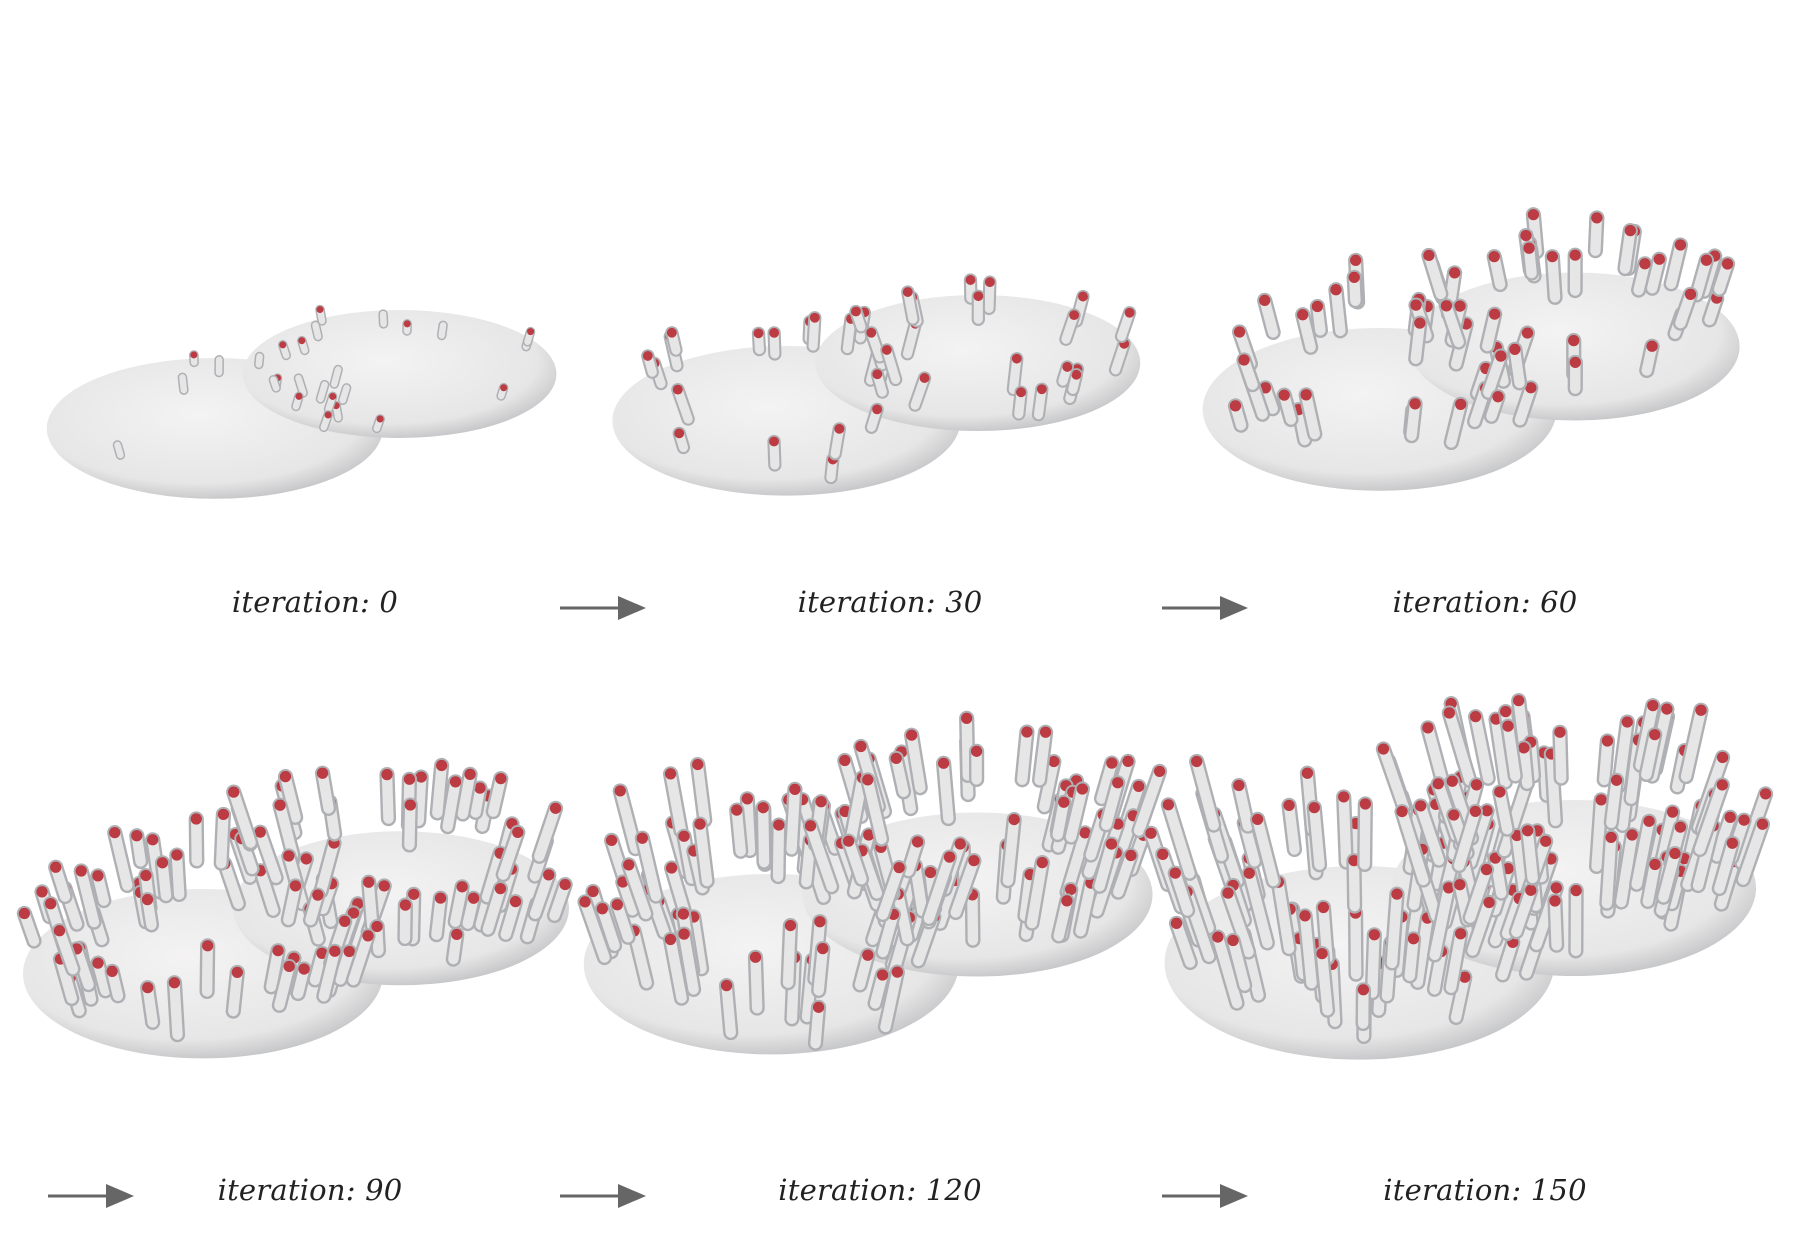 The width and height of the screenshot is (1800, 1246). Describe the element at coordinates (1485, 602) in the screenshot. I see `stage-label: iteration: 60` at that location.